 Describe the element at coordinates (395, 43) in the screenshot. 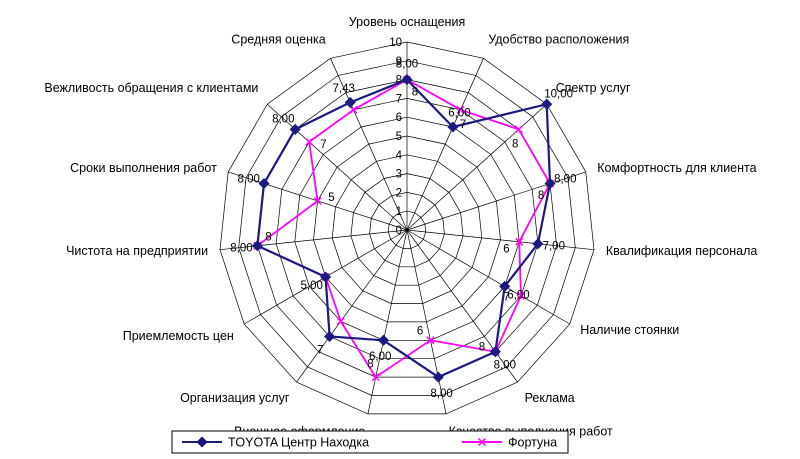

I see `radial-tick-label: 10` at that location.